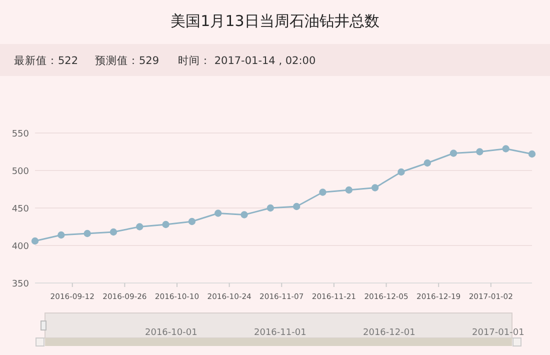 The image size is (550, 355). I want to click on text: 预测值：529, so click(127, 61).